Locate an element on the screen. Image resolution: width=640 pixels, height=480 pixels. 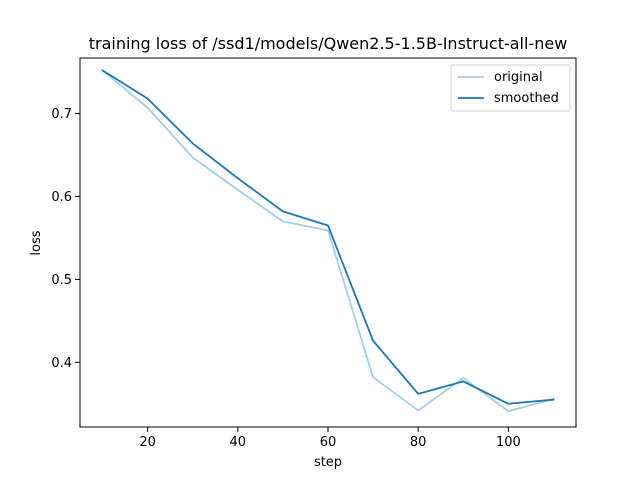
legend: original smoothed is located at coordinates (510, 88).